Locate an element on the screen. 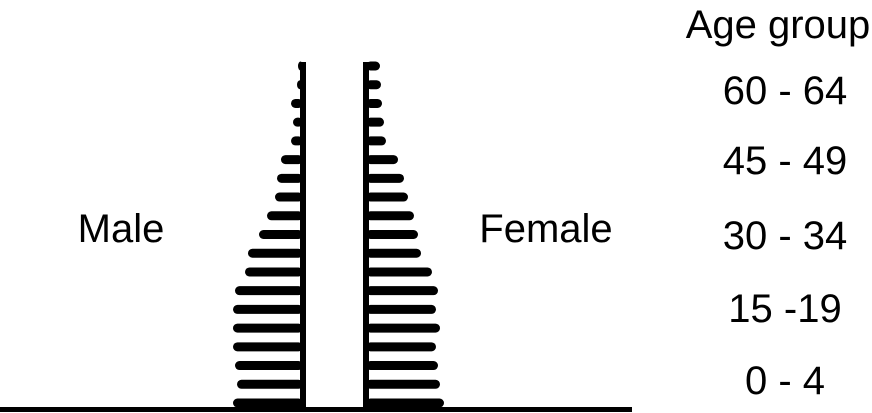 The height and width of the screenshot is (413, 872). tick-label-3: 15 -19 is located at coordinates (784, 309).